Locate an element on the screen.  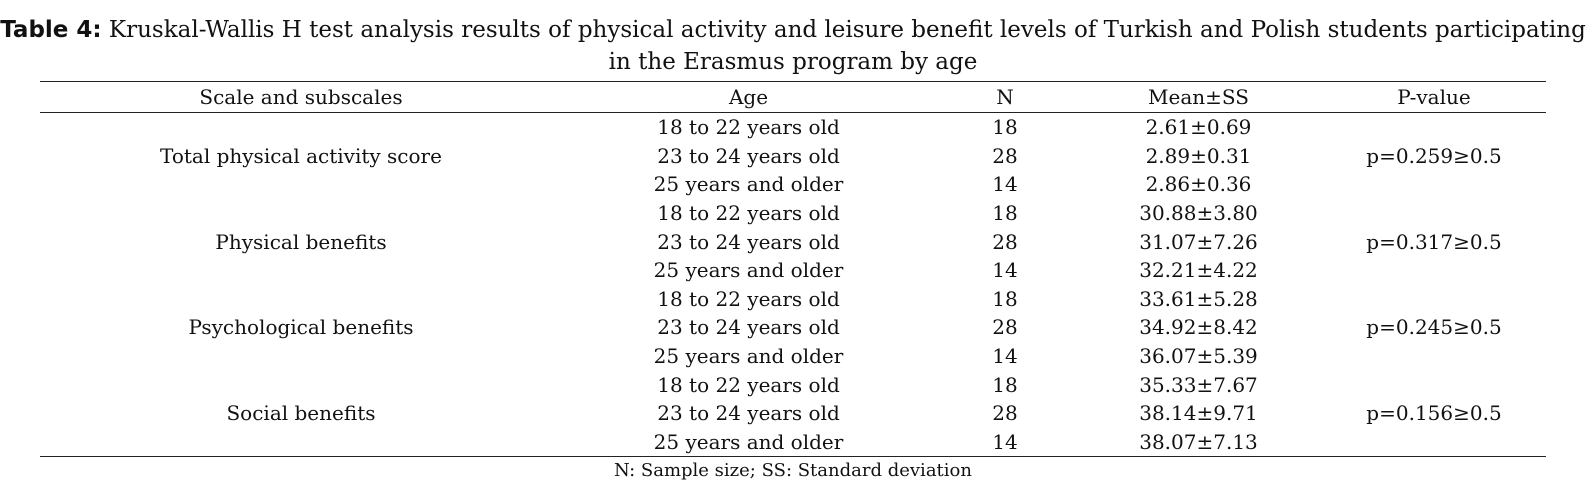
table-row: 23 to 24 years old 28 34.92±8.42 is located at coordinates (793, 327).